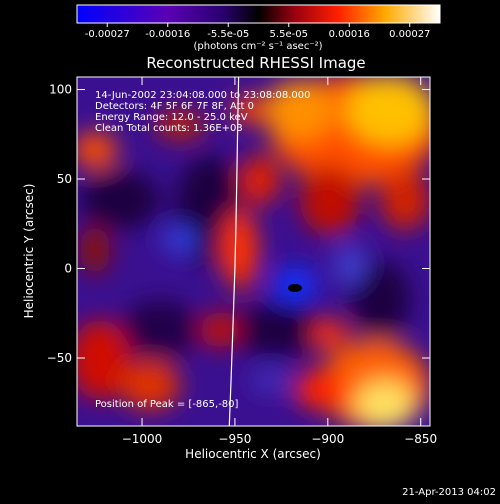 This screenshot has height=504, width=500. What do you see at coordinates (449, 492) in the screenshot?
I see `timestamp: 21-Apr-2013 04:02` at bounding box center [449, 492].